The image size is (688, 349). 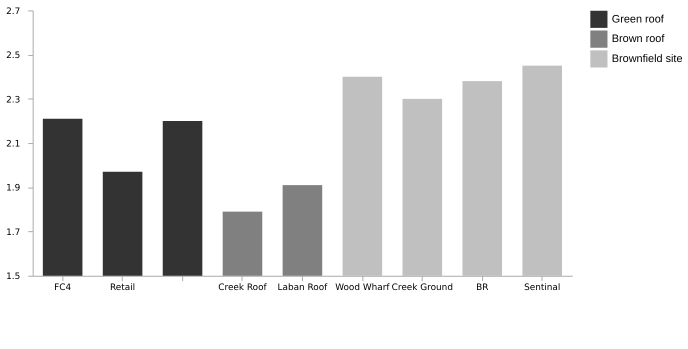 I want to click on x-tick-label: FC4, so click(x=63, y=288).